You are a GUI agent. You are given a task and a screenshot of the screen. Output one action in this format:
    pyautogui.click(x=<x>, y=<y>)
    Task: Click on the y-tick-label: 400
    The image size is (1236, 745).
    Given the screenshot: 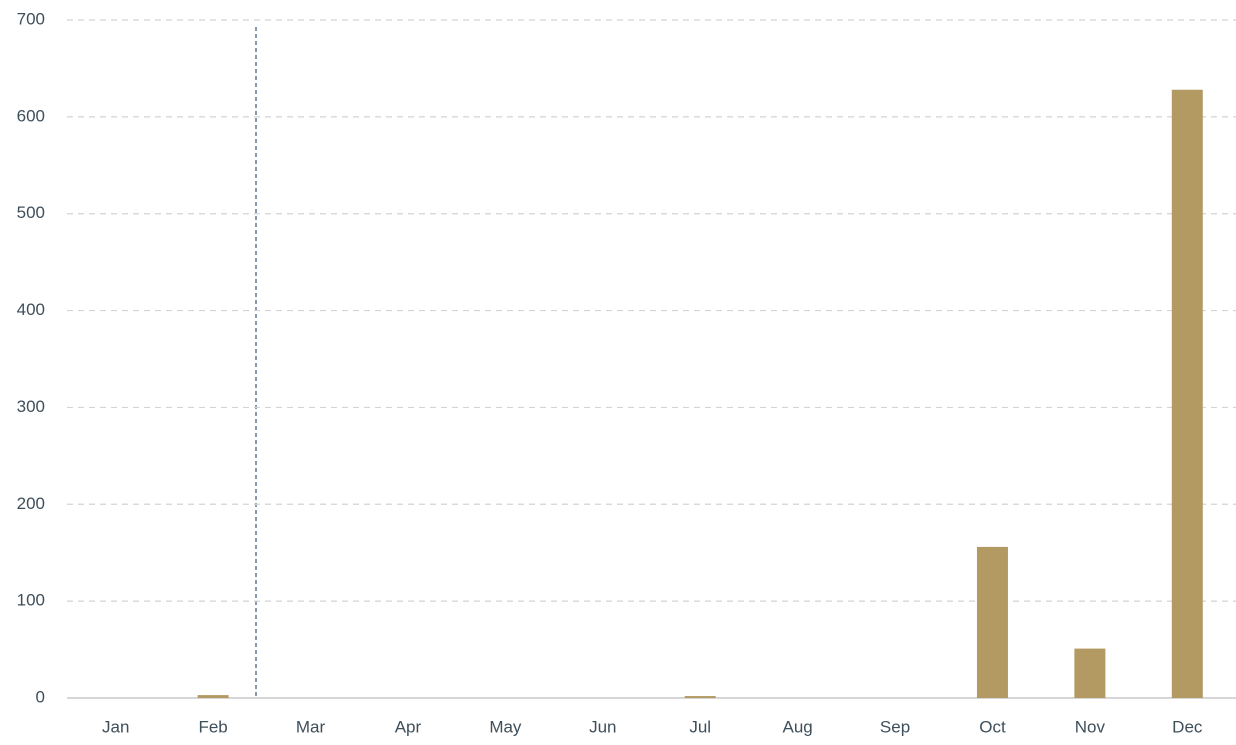 What is the action you would take?
    pyautogui.click(x=31, y=309)
    